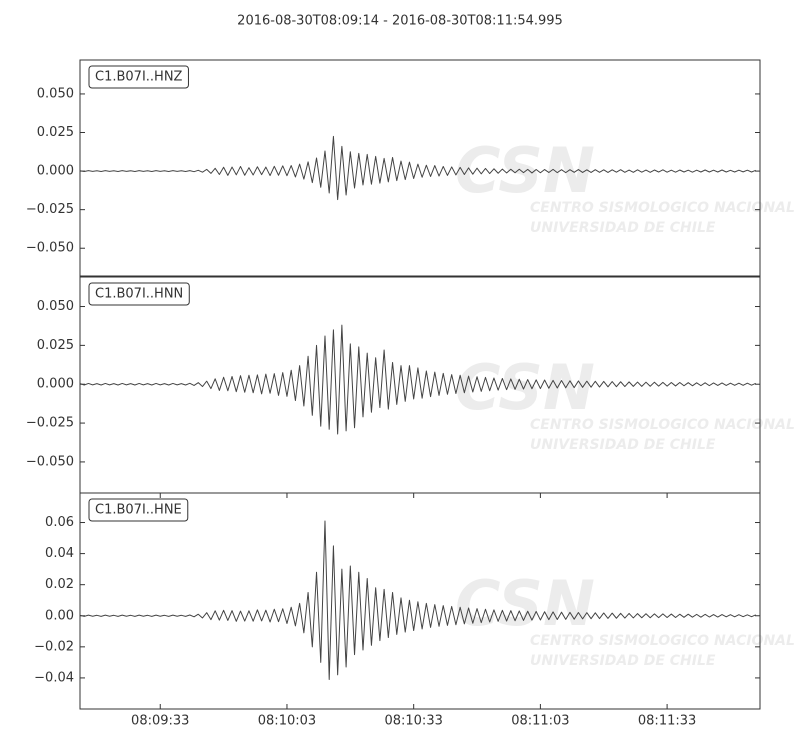 The height and width of the screenshot is (754, 800). Describe the element at coordinates (540, 721) in the screenshot. I see `x-tick-label: 08:11:03` at that location.